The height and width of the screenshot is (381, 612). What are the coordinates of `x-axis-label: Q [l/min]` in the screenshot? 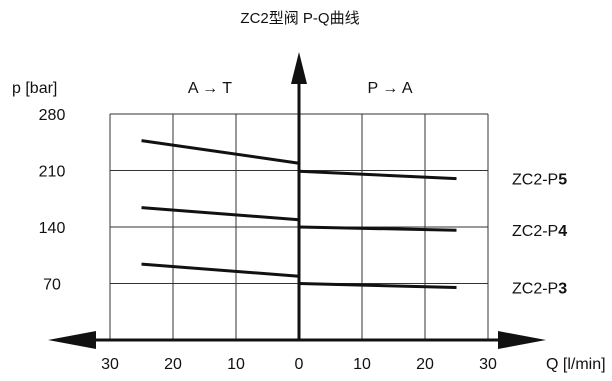 It's located at (576, 364).